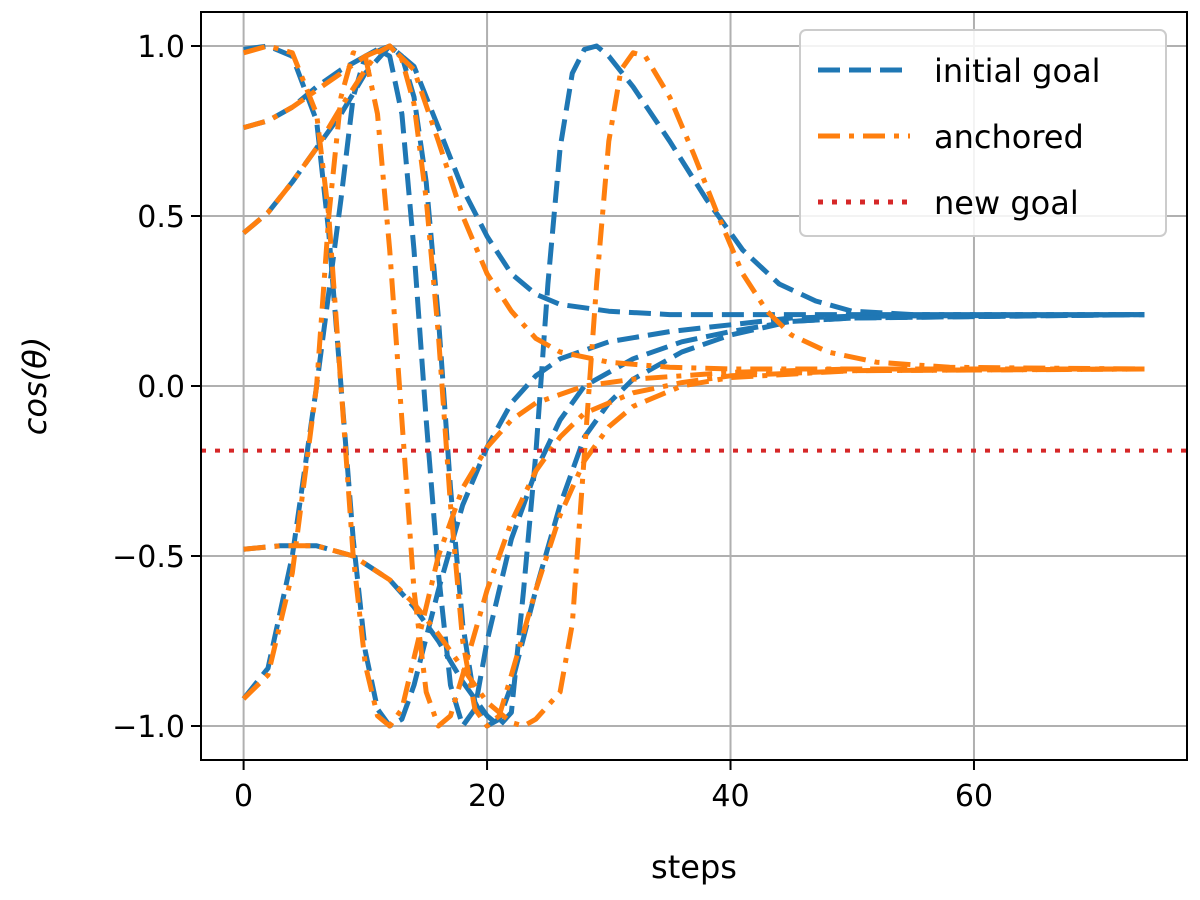  What do you see at coordinates (161, 217) in the screenshot?
I see `y-tick-label: 0.5` at bounding box center [161, 217].